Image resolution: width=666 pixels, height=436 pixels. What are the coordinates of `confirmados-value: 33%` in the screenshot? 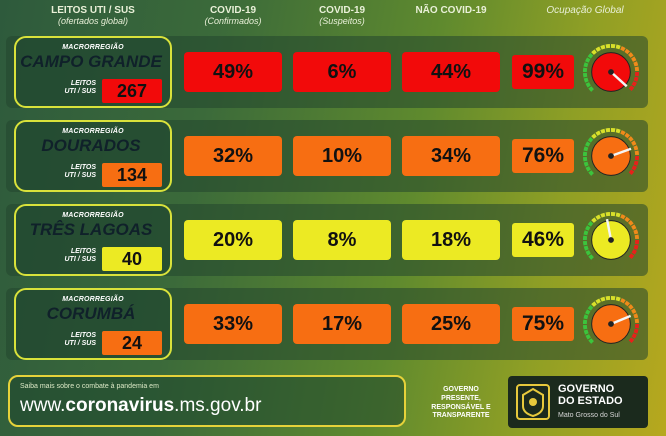 It's located at (233, 324).